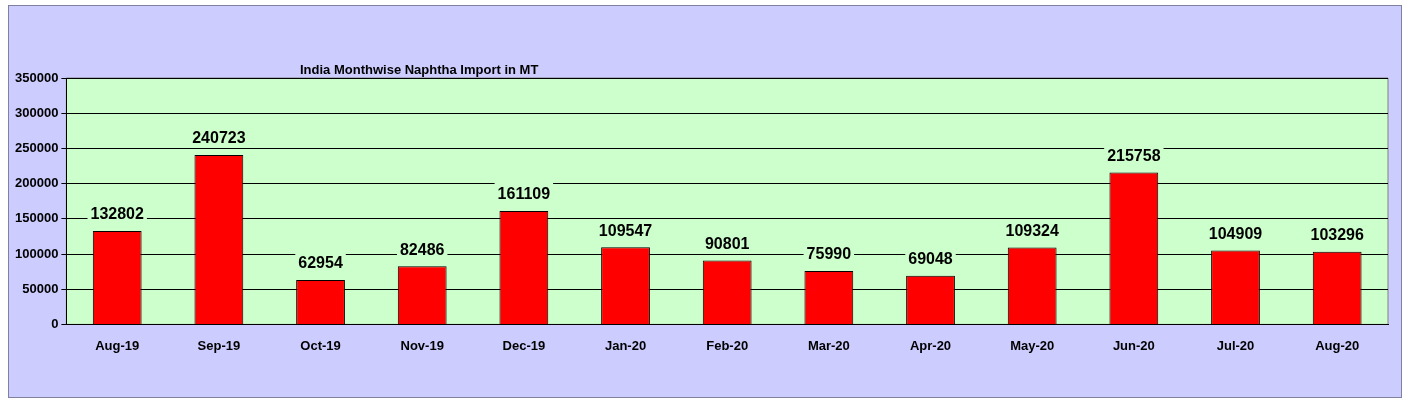 The height and width of the screenshot is (402, 1409). What do you see at coordinates (1032, 345) in the screenshot?
I see `x-tick-label: May-20` at bounding box center [1032, 345].